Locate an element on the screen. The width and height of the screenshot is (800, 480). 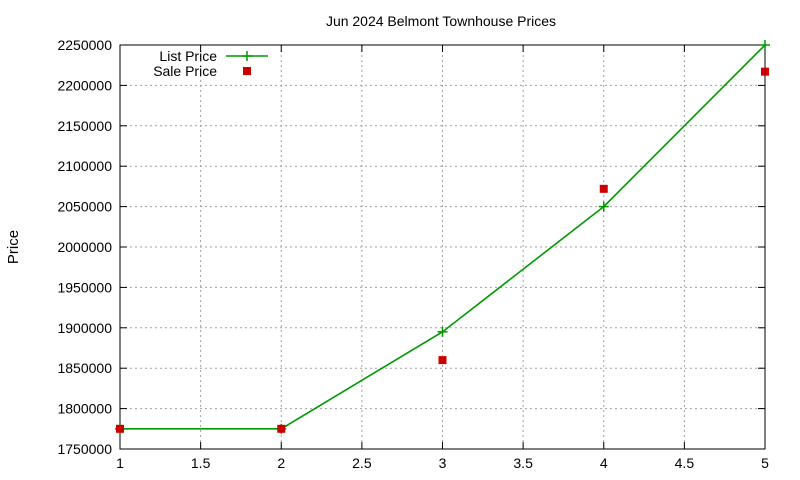
legend-cross-swatch is located at coordinates (247, 56).